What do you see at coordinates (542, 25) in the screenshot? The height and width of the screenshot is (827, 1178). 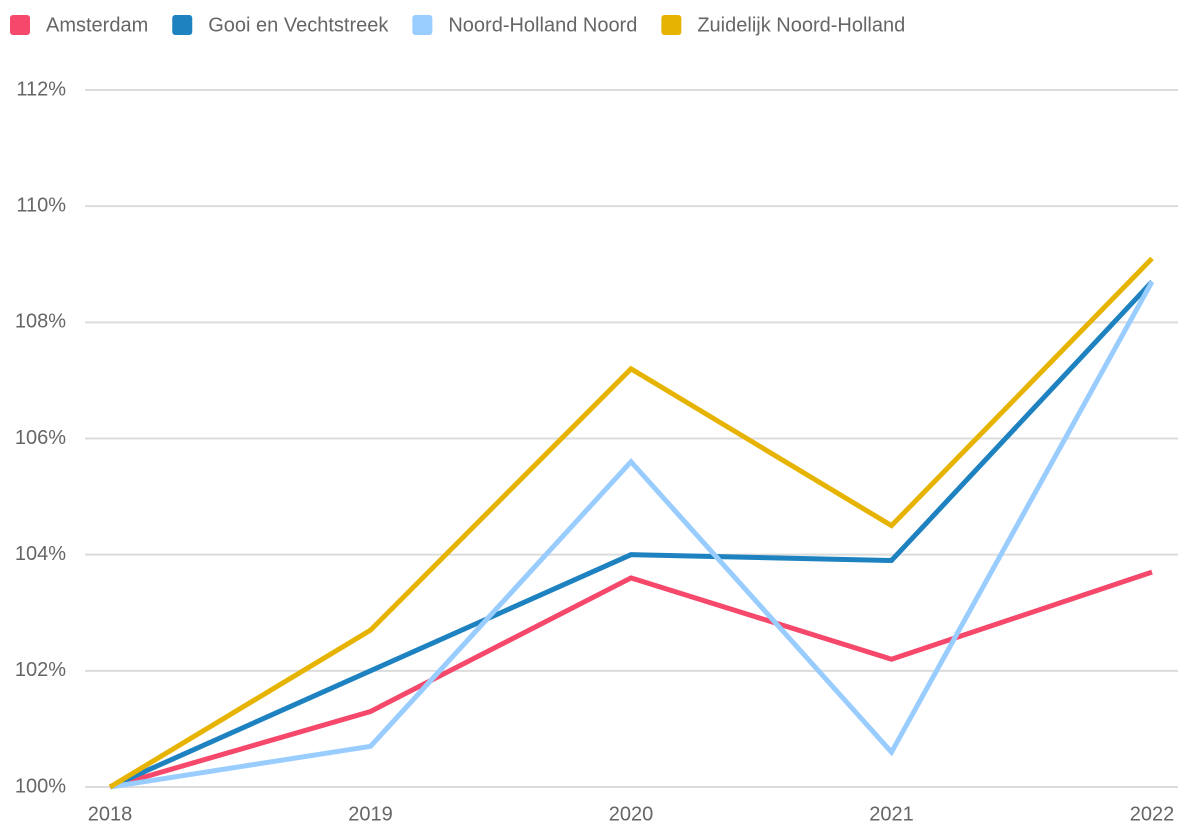 I see `legend-label: Noord-Holland Noord` at bounding box center [542, 25].